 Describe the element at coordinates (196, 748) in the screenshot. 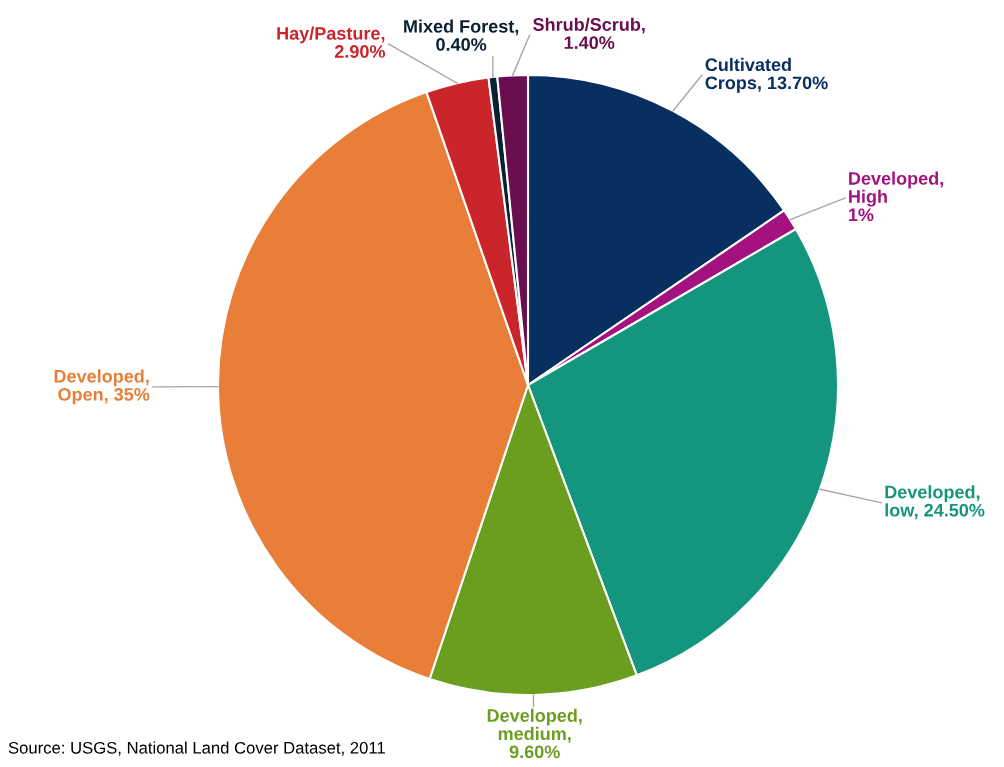

I see `source-note: Source: USGS, National Land Cover Dataset, 2011` at that location.